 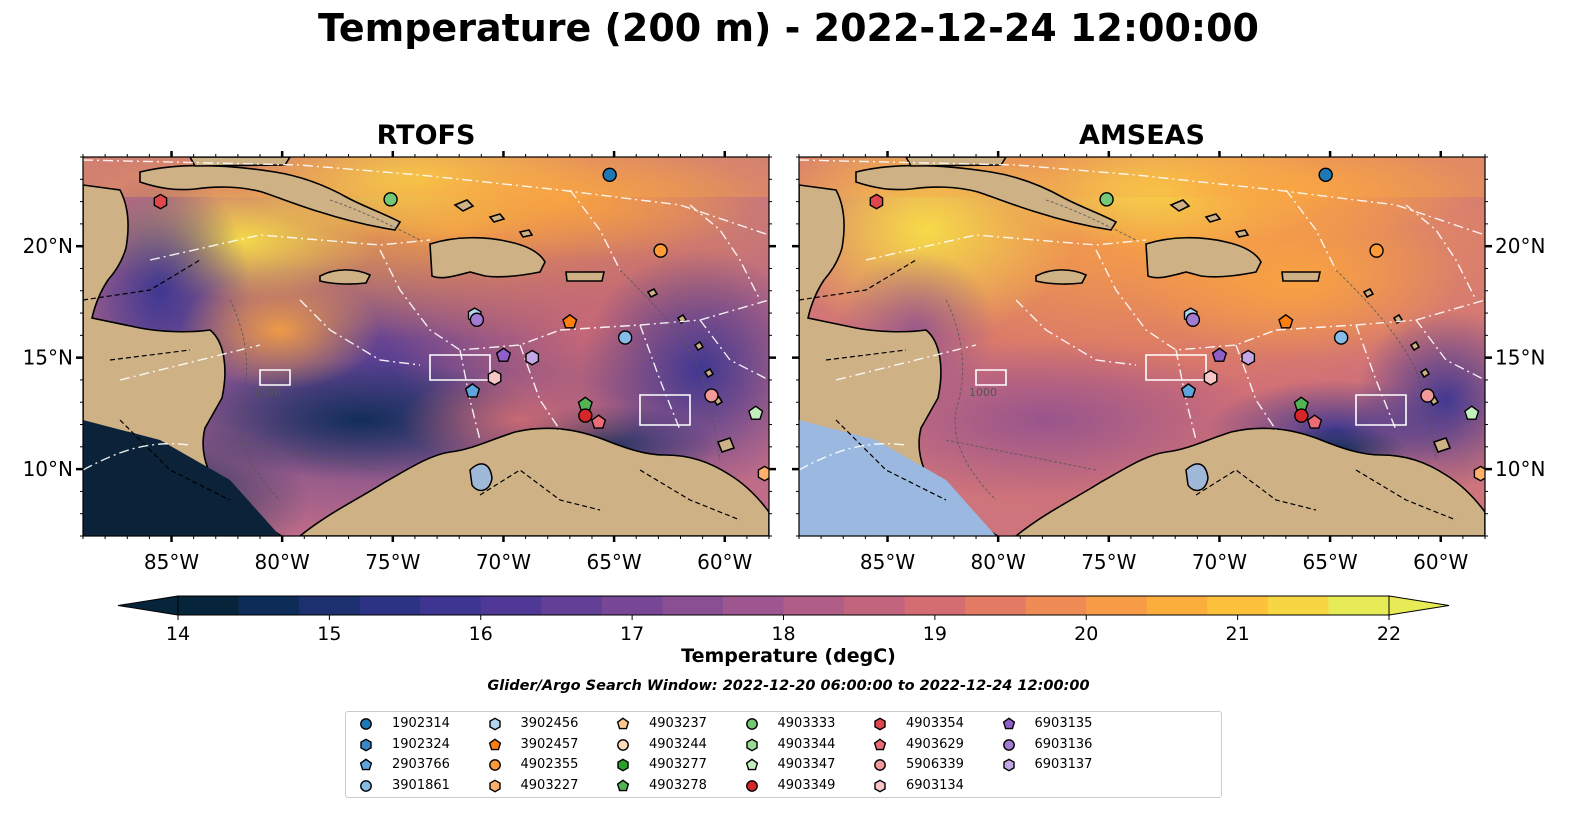 What do you see at coordinates (421, 764) in the screenshot?
I see `legend-label: 2903766` at bounding box center [421, 764].